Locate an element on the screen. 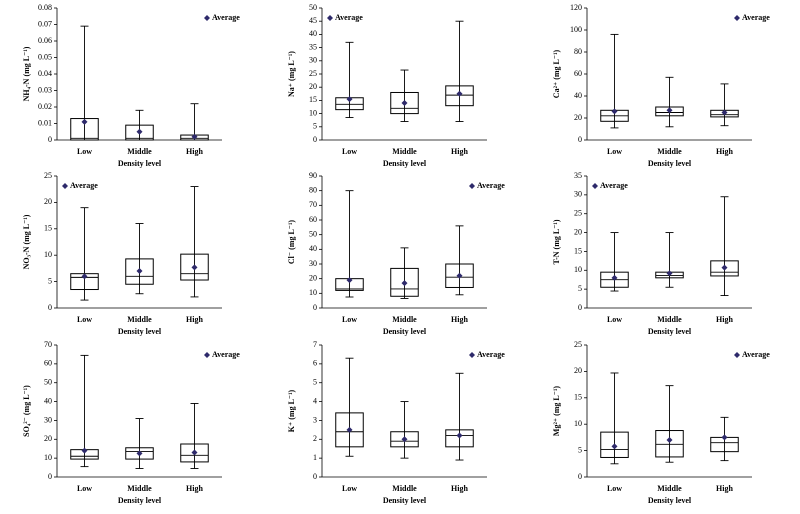  y-tick-label: 4 is located at coordinates (315, 400).